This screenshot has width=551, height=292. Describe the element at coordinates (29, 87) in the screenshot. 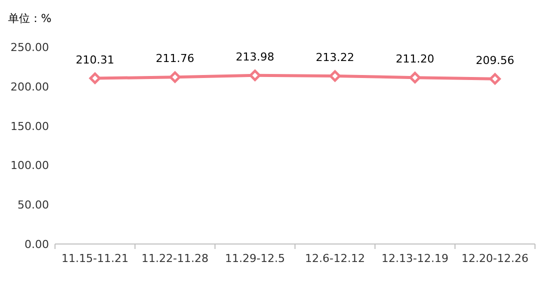

I see `y-tick-label: 200.00` at that location.